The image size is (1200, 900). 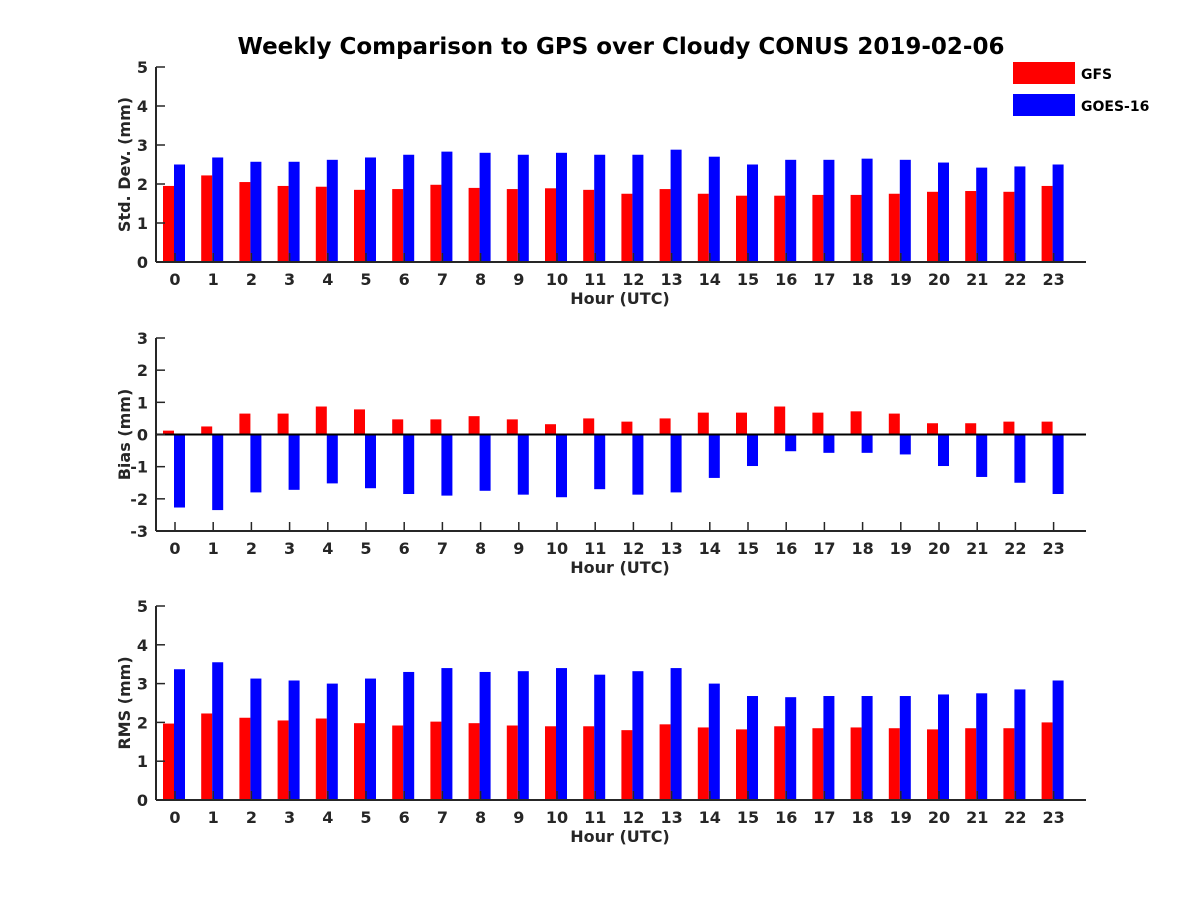 What do you see at coordinates (142, 262) in the screenshot?
I see `std-dev-ytick-label: 0` at bounding box center [142, 262].